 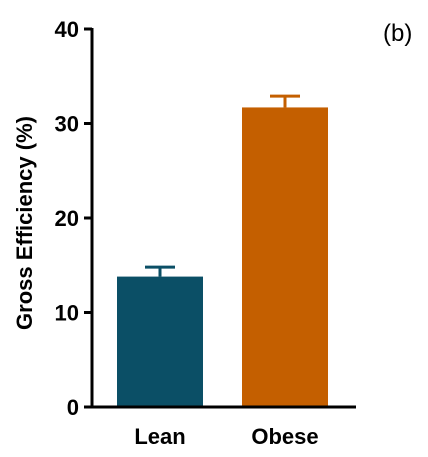 I want to click on y-axis-title: Gross Efficiency (%), so click(x=24, y=223).